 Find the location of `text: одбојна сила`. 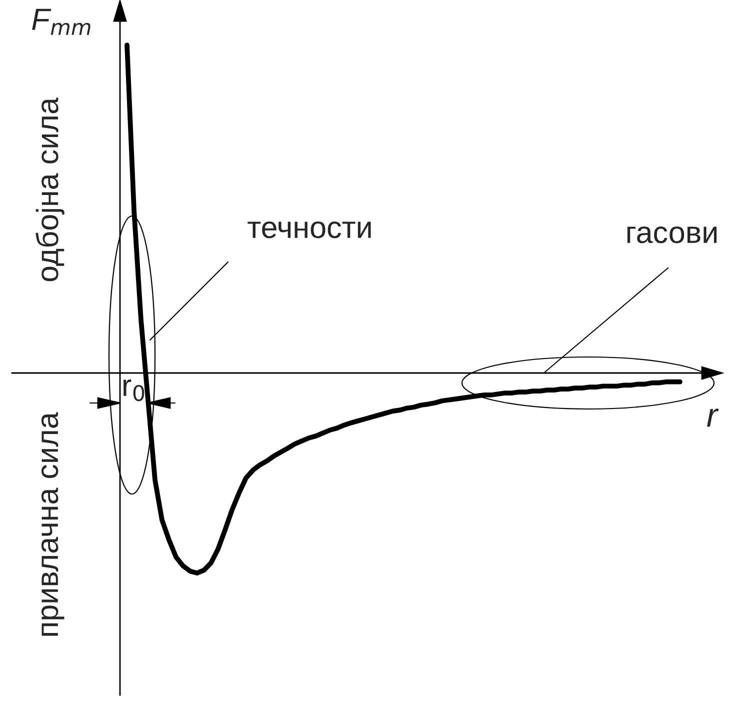

text: одбојна сила is located at coordinates (50, 190).